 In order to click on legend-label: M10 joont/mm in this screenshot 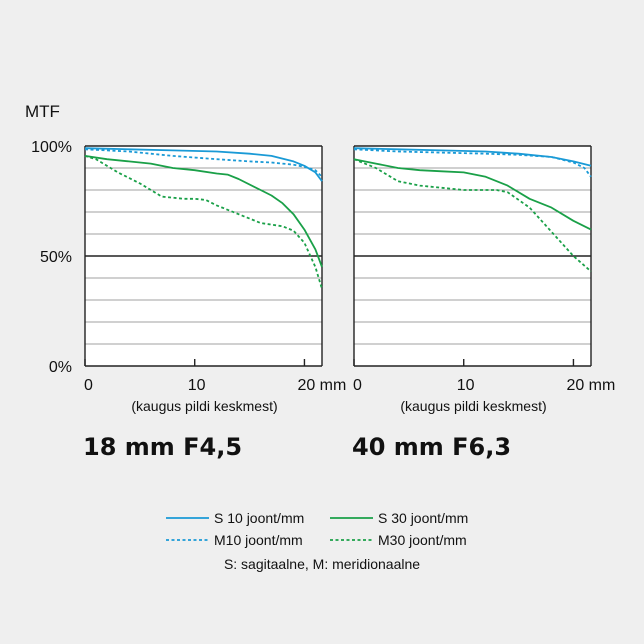, I will do `click(258, 540)`.